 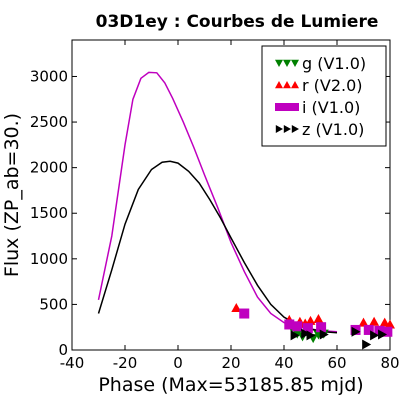 I want to click on x-tick-label: 40, so click(x=283, y=363).